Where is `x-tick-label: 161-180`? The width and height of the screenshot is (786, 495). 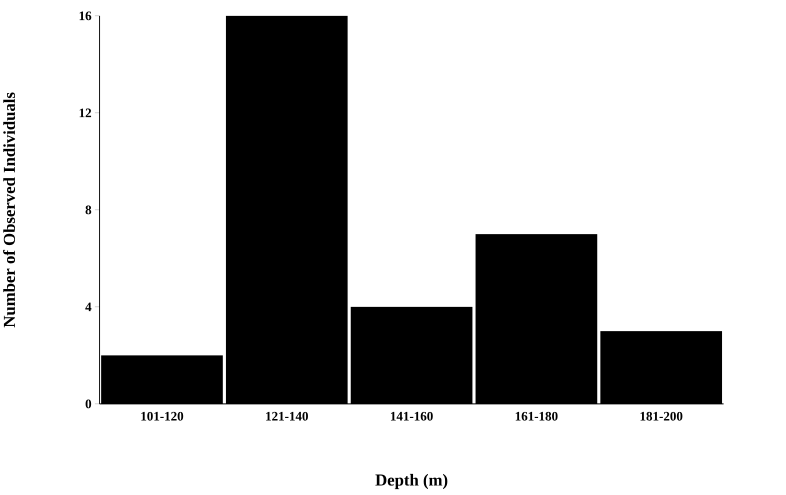 x-tick-label: 161-180 is located at coordinates (537, 416).